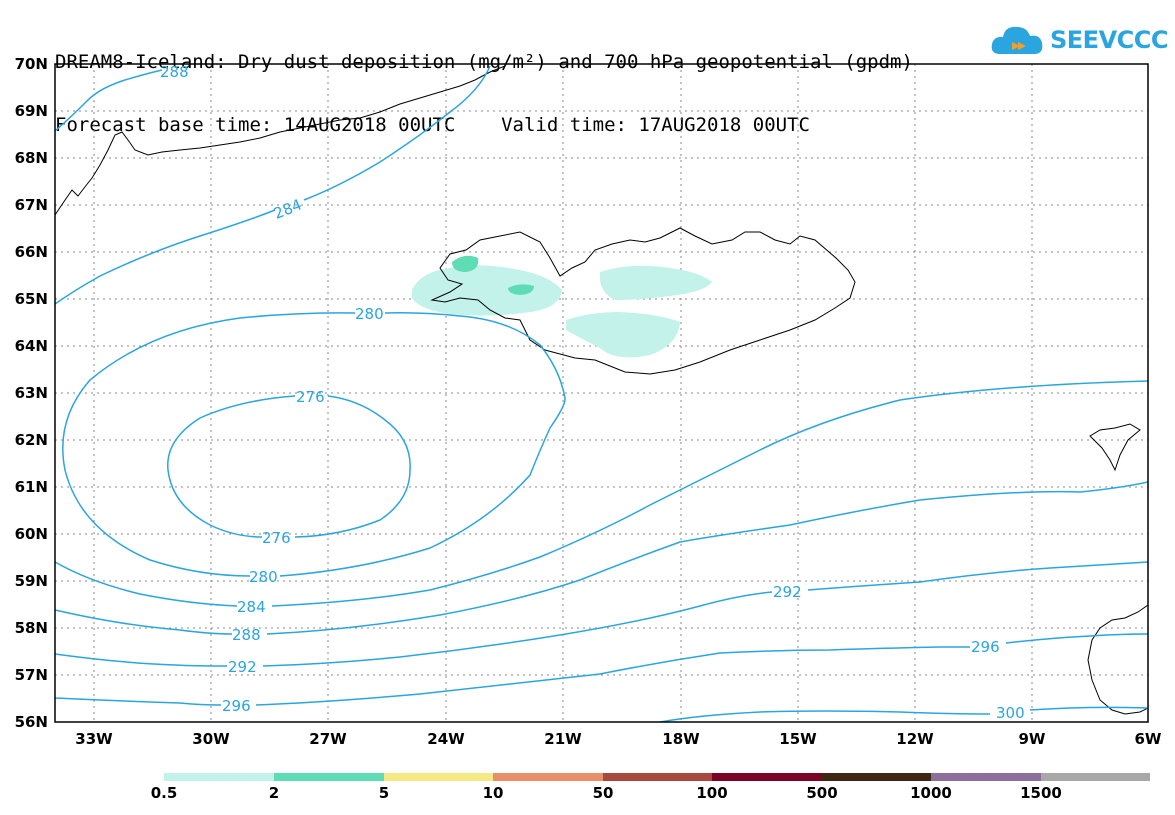  Describe the element at coordinates (650, 787) in the screenshot. I see `color-legend: 0.5 2 5 10 50 100 500 1000 1500` at that location.